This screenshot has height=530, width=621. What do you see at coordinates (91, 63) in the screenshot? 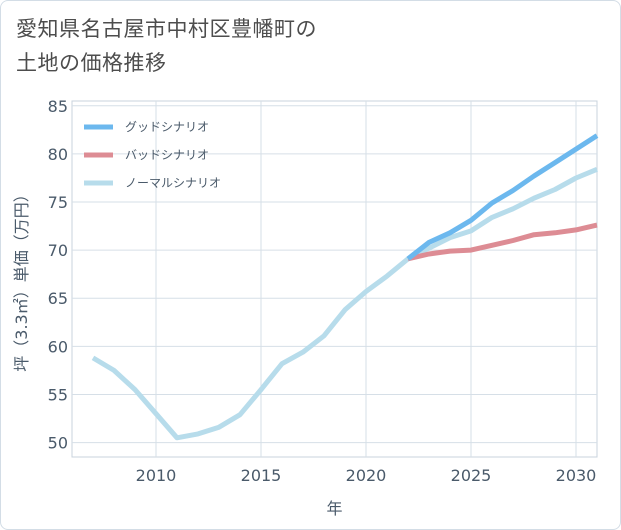
I see `chart-title-line-2: 土地の価格推移` at bounding box center [91, 63].